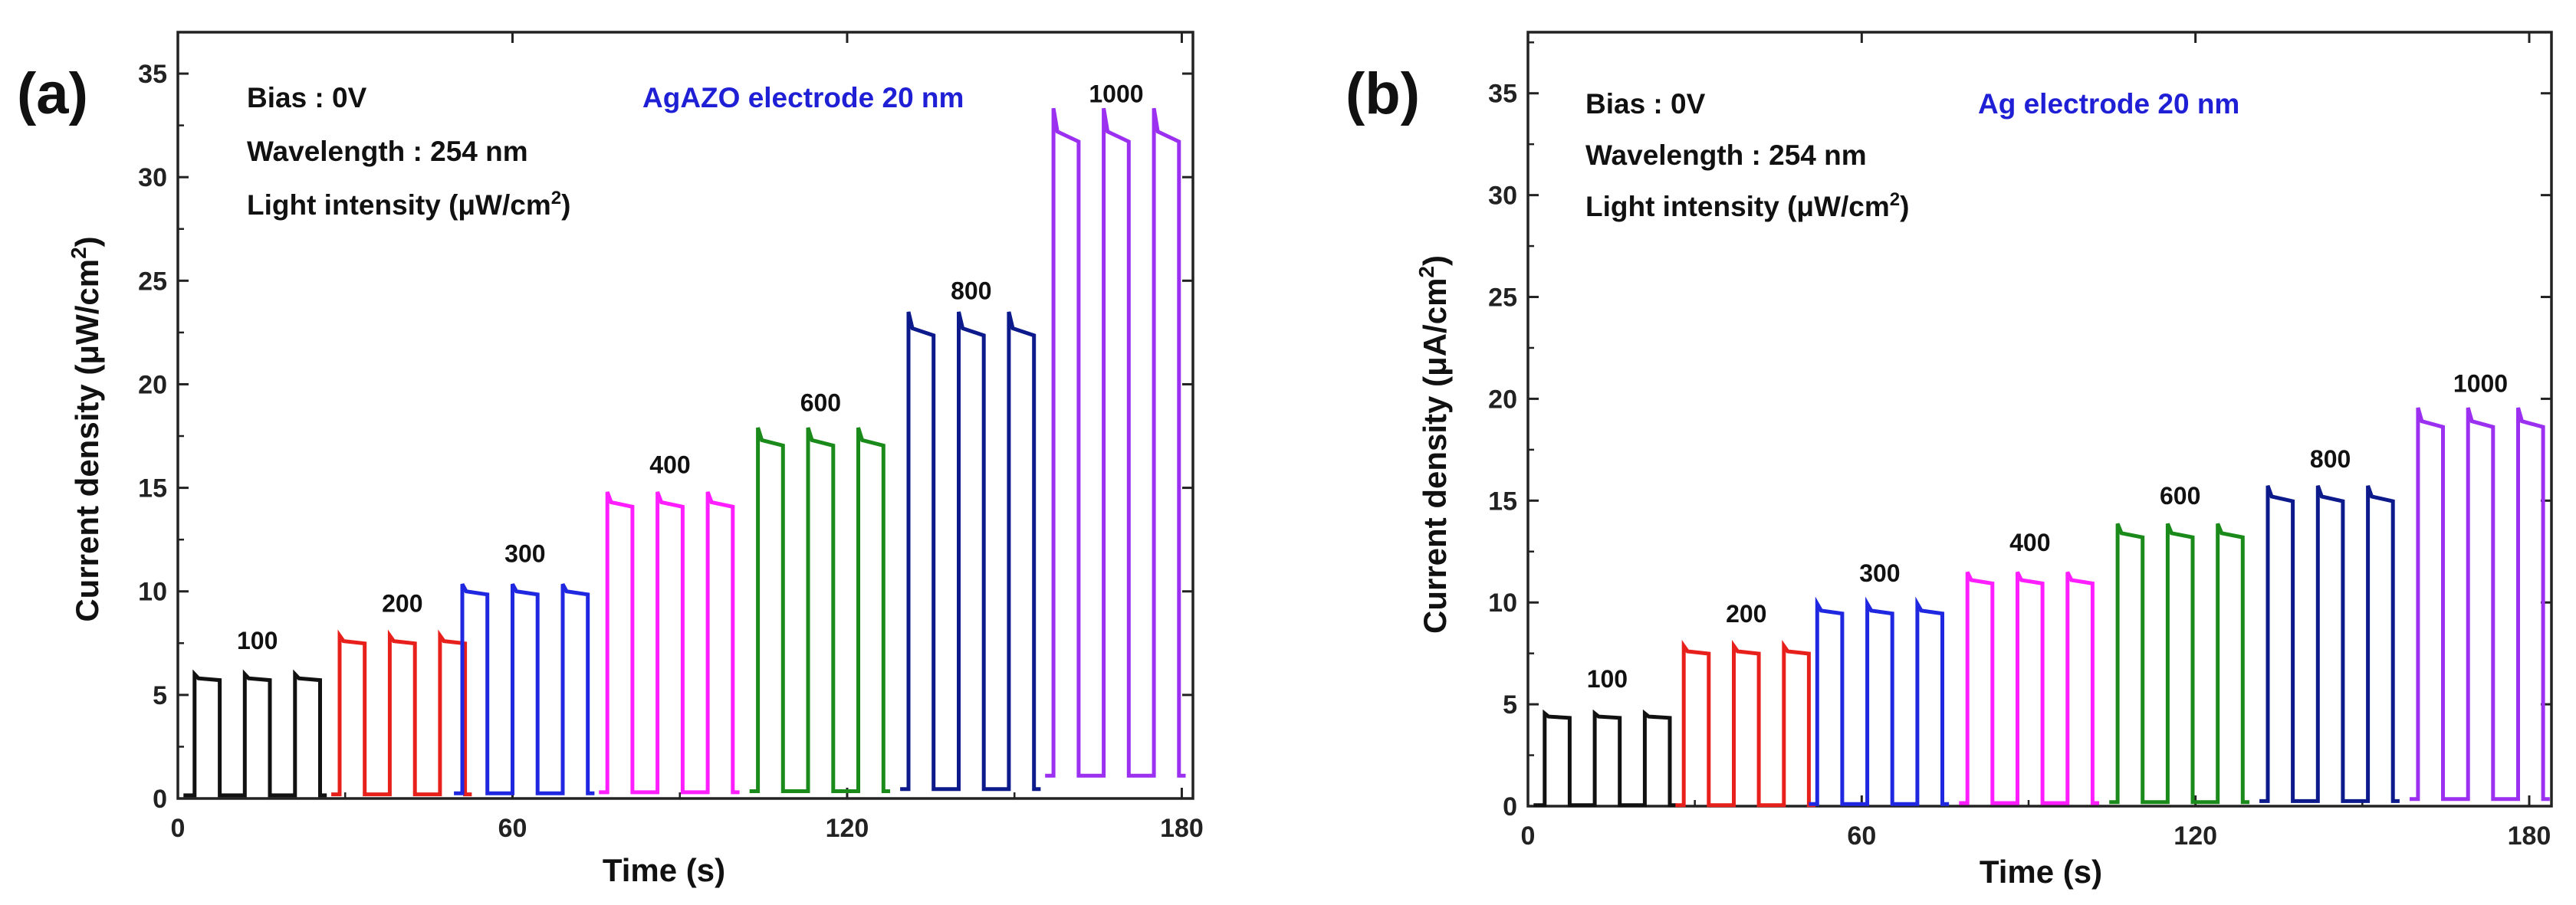 The height and width of the screenshot is (905, 2576). I want to click on panel-b-wavelength-note: Wavelength : 254 nm, so click(1726, 155).